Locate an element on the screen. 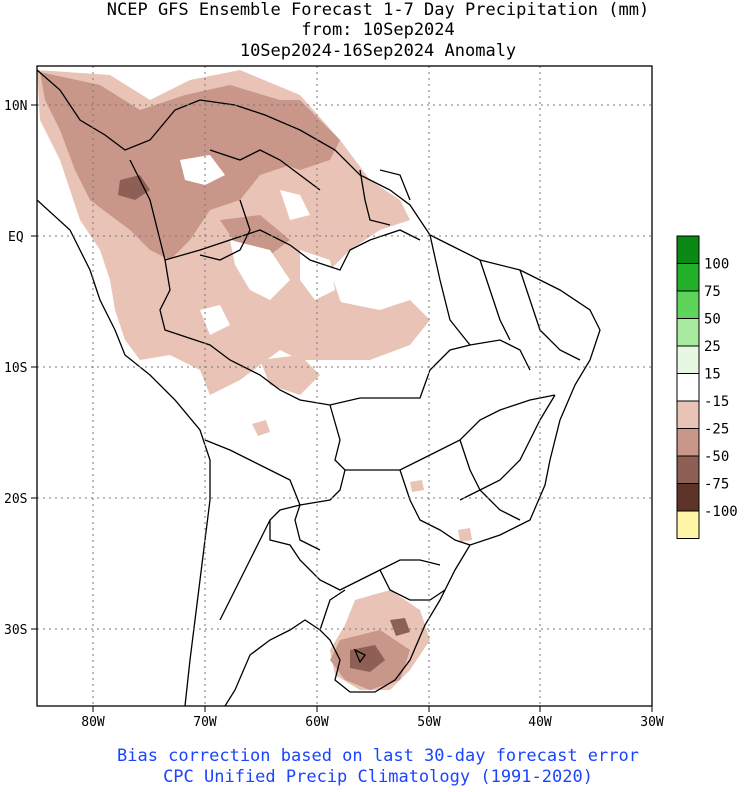 This screenshot has height=792, width=756. lon-label-60w: 60W is located at coordinates (317, 722).